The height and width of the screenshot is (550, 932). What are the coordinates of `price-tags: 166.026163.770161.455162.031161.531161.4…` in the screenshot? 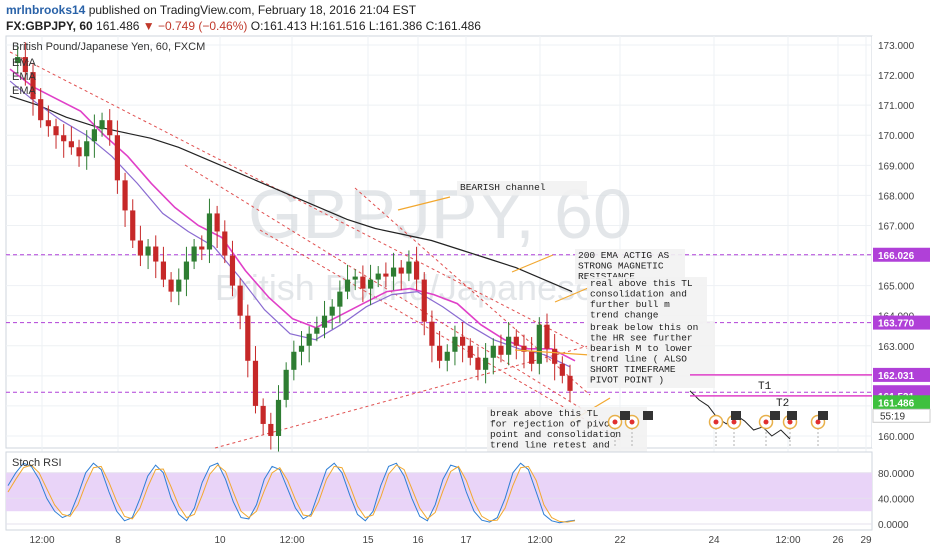 It's located at (810, 335).